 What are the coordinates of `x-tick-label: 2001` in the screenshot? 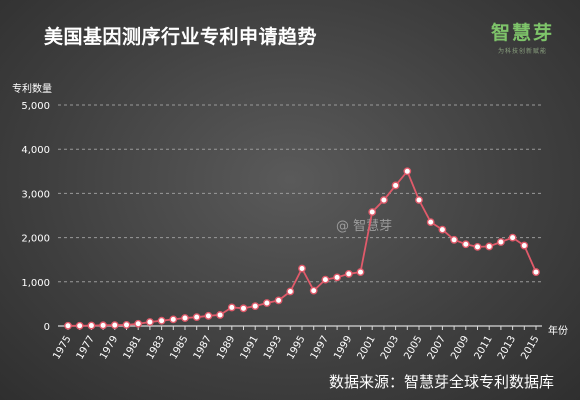 It's located at (367, 348).